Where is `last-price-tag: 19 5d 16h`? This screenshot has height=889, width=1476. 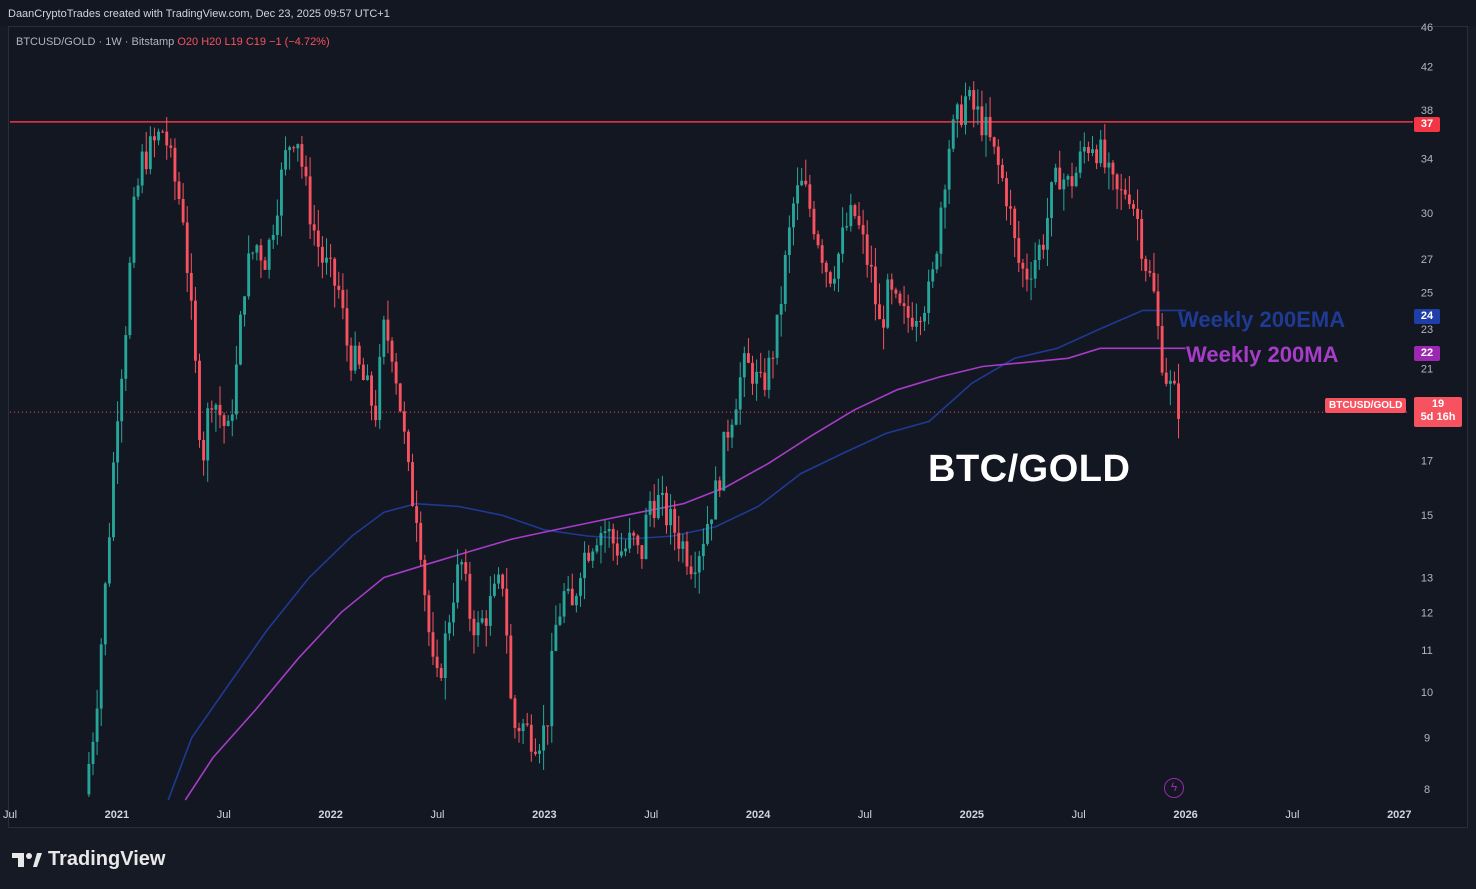 last-price-tag: 19 5d 16h is located at coordinates (1438, 412).